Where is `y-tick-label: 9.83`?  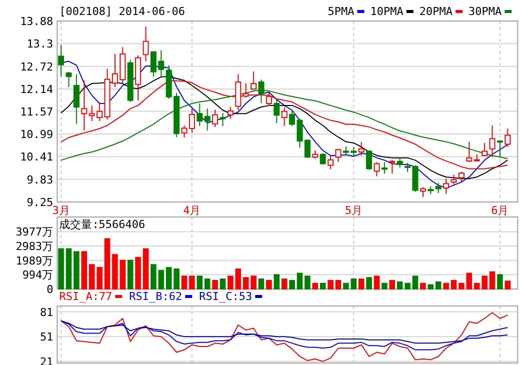
y-tick-label: 9.83 is located at coordinates (40, 179).